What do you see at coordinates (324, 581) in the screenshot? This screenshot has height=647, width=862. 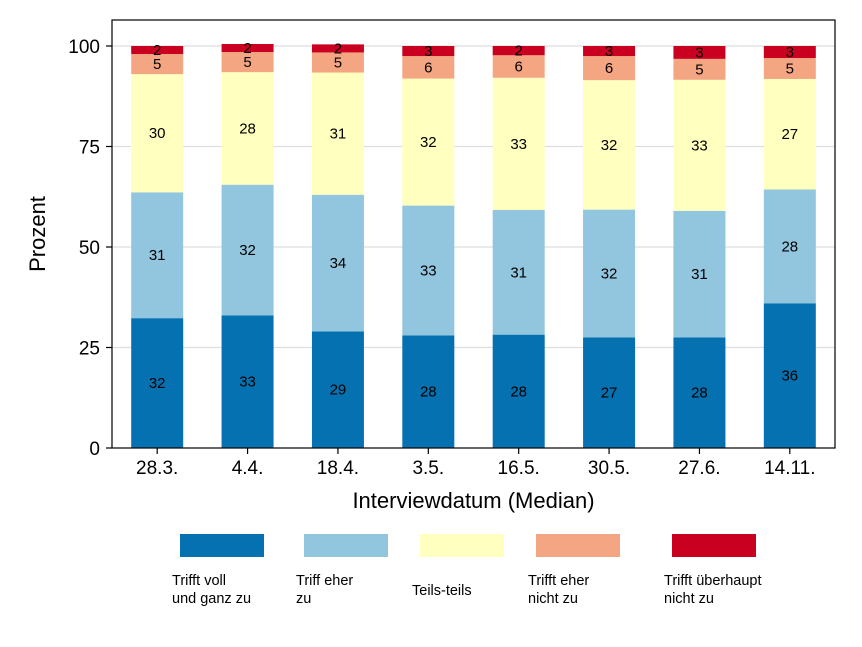 I see `legend-label: Triff eher` at bounding box center [324, 581].